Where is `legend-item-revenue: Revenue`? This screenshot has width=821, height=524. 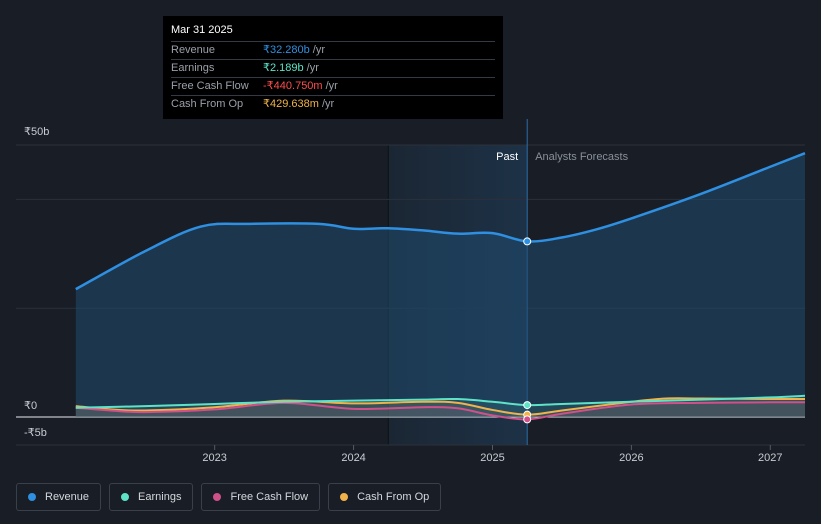 legend-item-revenue: Revenue is located at coordinates (59, 497).